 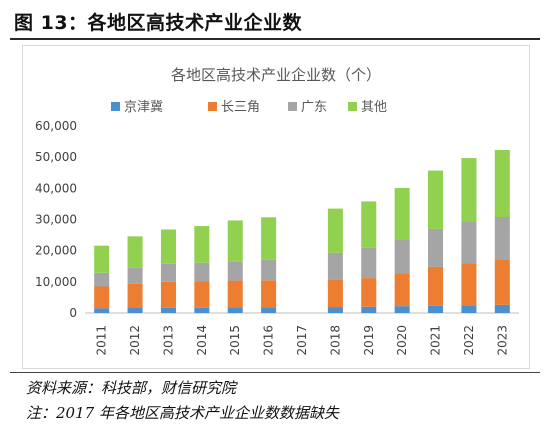 What do you see at coordinates (436, 340) in the screenshot?
I see `x-tick-label: 2021` at bounding box center [436, 340].